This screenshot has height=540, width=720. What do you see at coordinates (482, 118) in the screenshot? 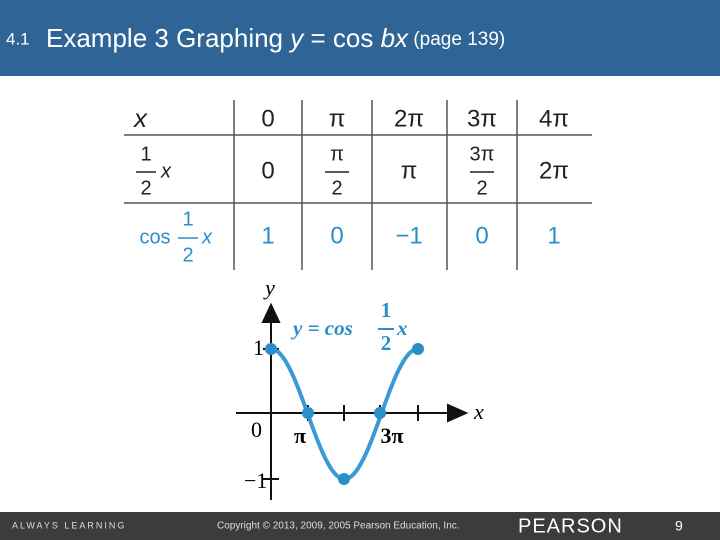
I see `cell: 3π` at bounding box center [482, 118].